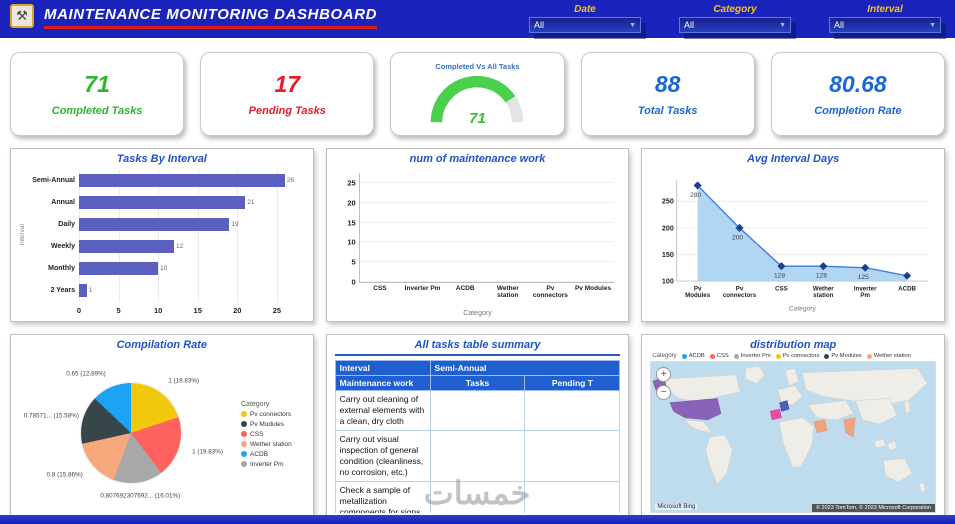  I want to click on category-label: Wether station, so click(507, 292).